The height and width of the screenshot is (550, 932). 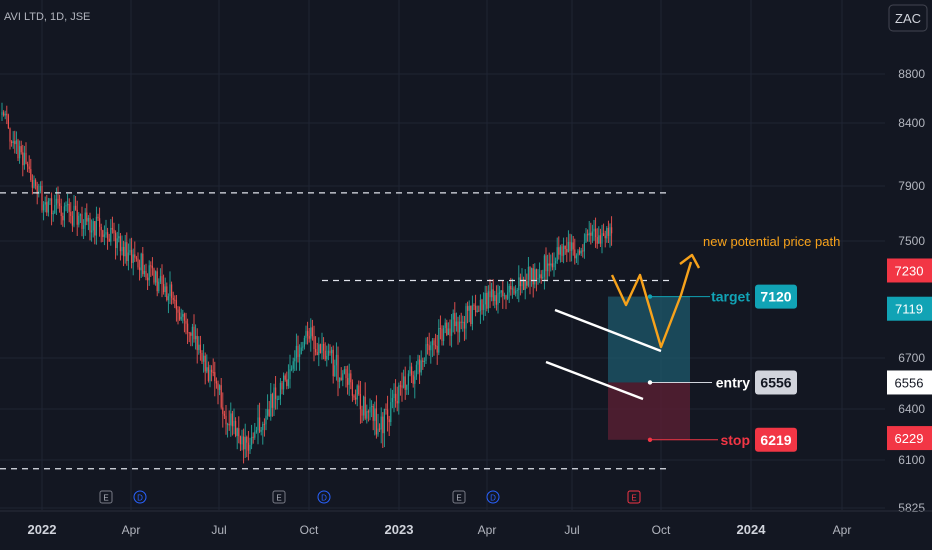 I want to click on earnings-marker: E, so click(x=459, y=497).